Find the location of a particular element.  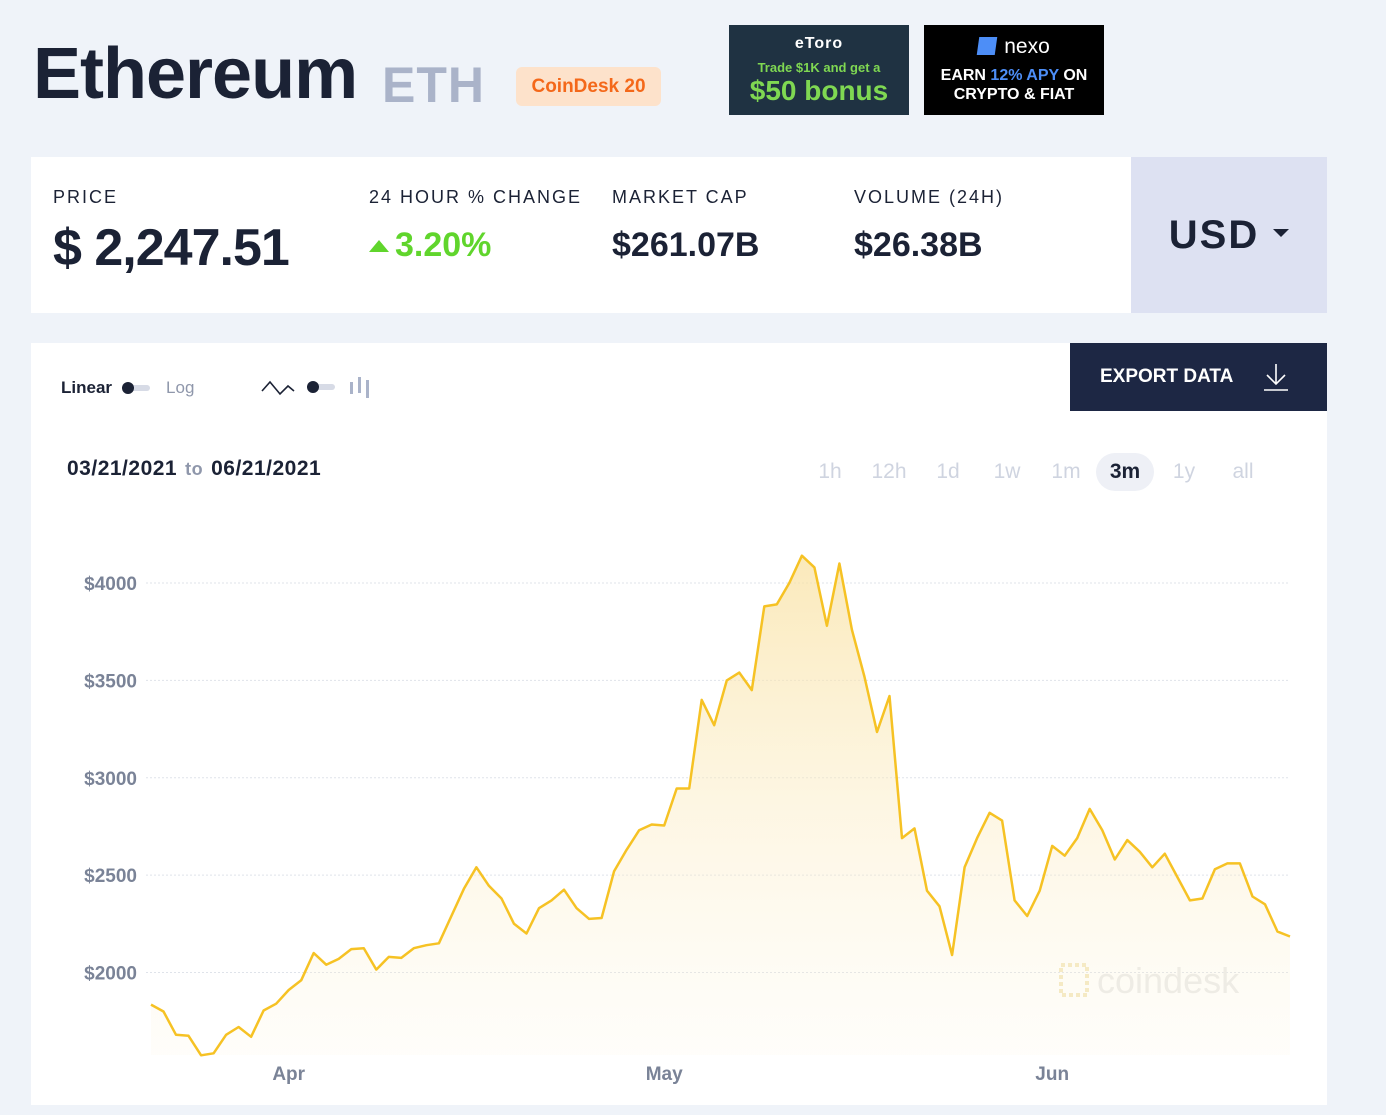

currency-value: USD is located at coordinates (1214, 234).